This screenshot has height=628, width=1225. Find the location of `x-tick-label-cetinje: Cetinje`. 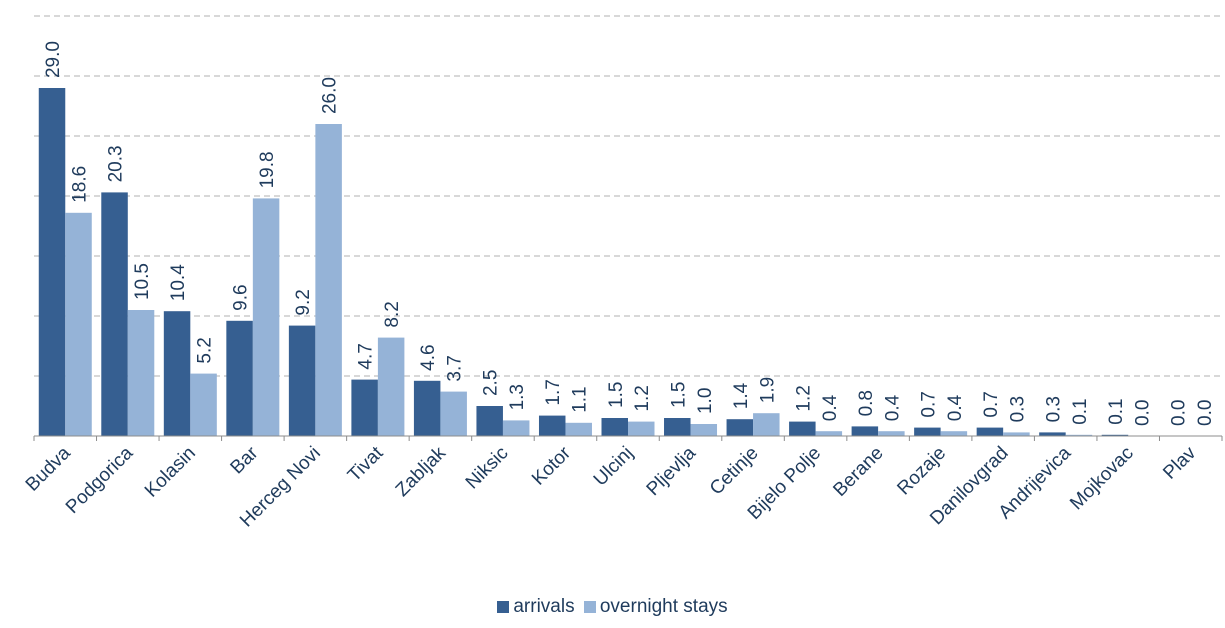

x-tick-label-cetinje: Cetinje is located at coordinates (734, 471).